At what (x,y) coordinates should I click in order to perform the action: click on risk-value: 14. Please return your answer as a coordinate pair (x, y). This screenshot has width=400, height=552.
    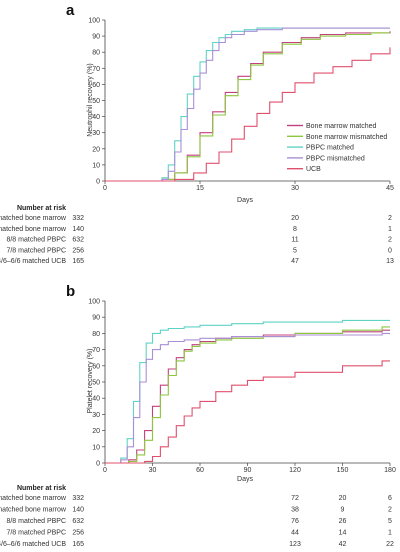
    Looking at the image, I should click on (343, 533).